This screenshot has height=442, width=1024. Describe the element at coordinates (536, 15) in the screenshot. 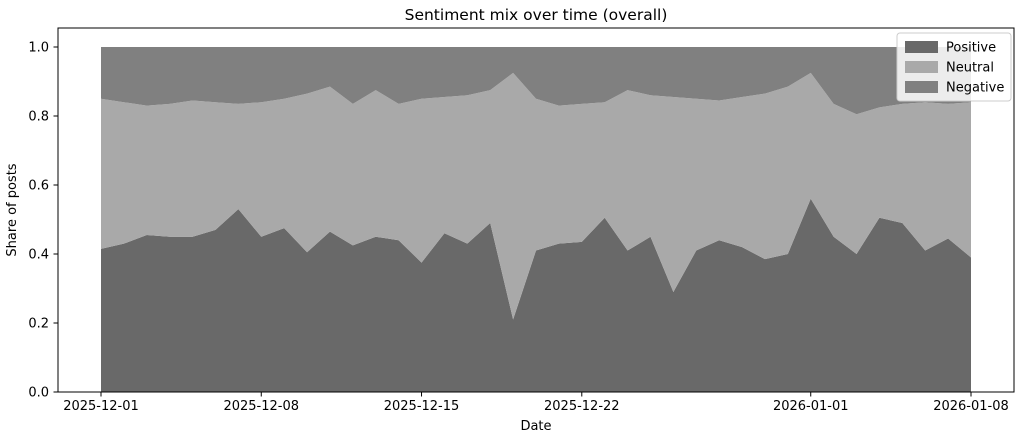

I see `chart-title: Sentiment mix over time (overall)` at that location.